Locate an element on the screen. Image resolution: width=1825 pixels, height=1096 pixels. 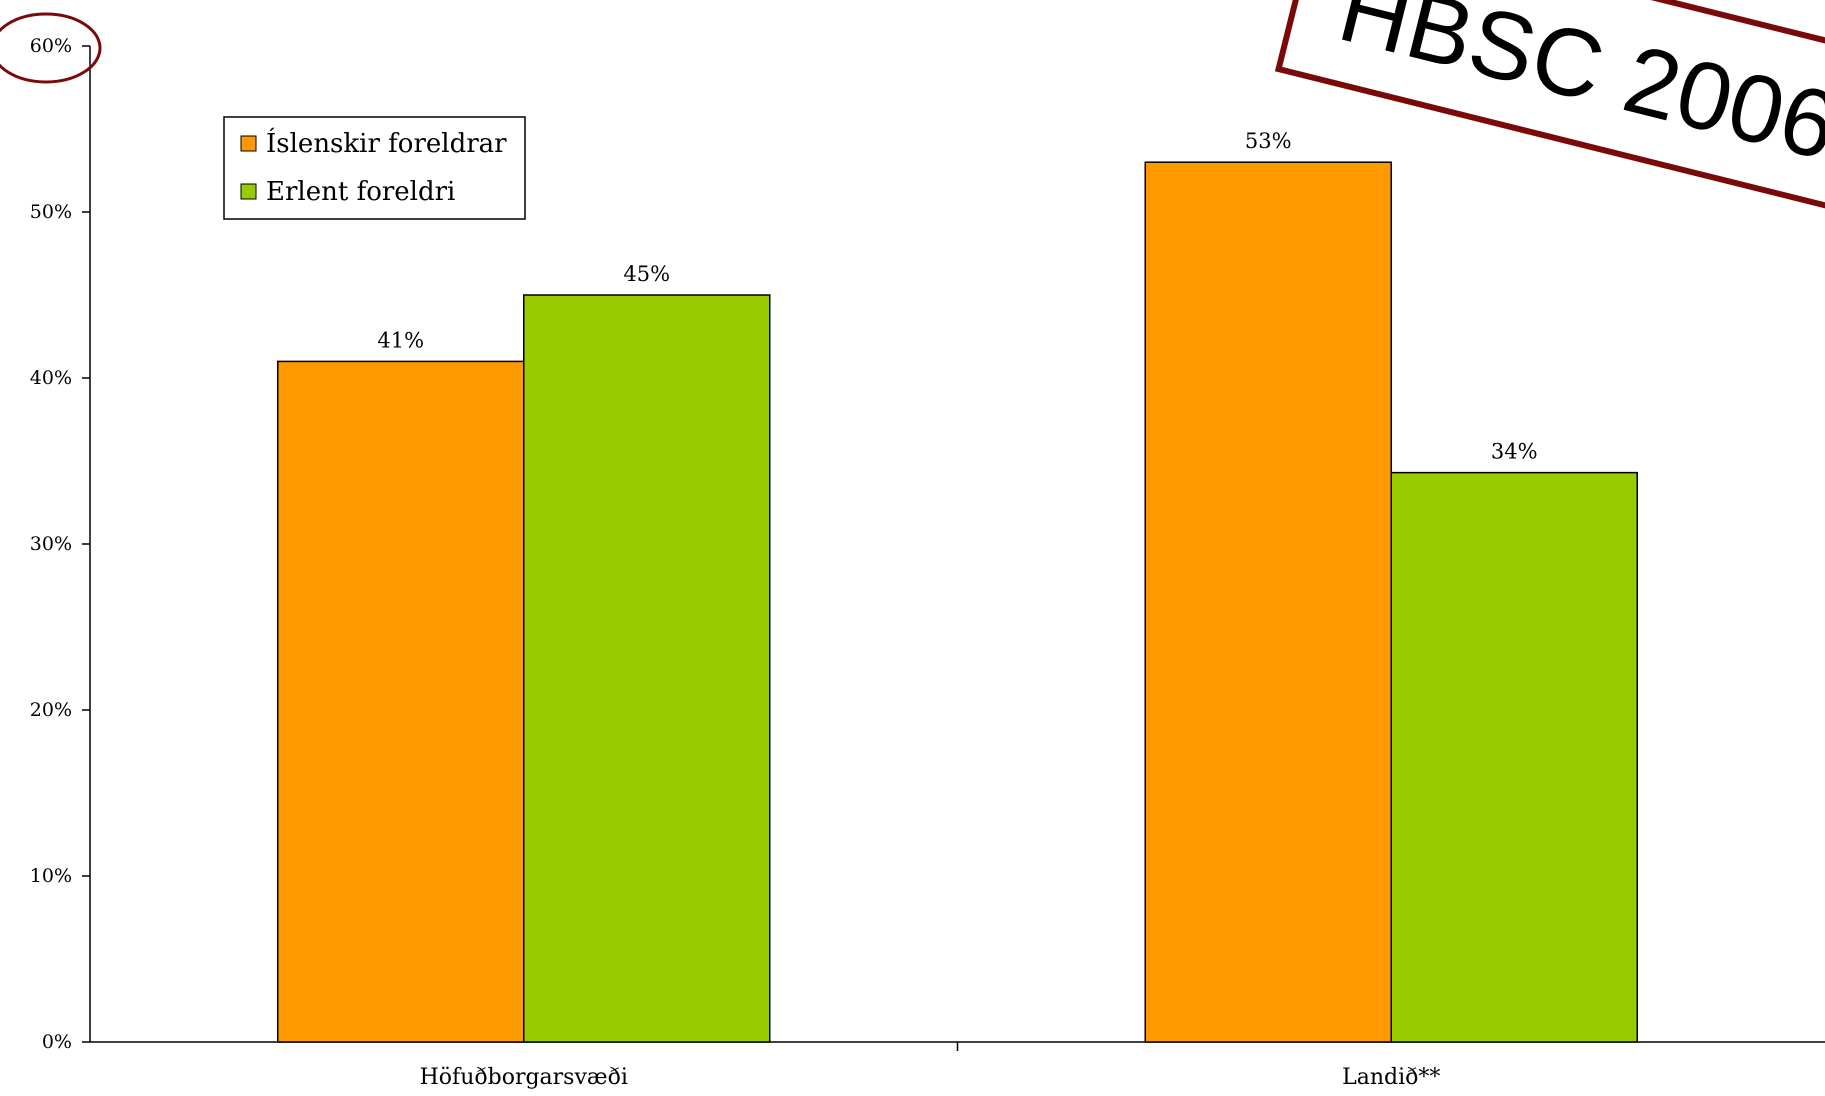
legend-label-islenskir-foreldrar: Íslenskir foreldrar is located at coordinates (386, 143).